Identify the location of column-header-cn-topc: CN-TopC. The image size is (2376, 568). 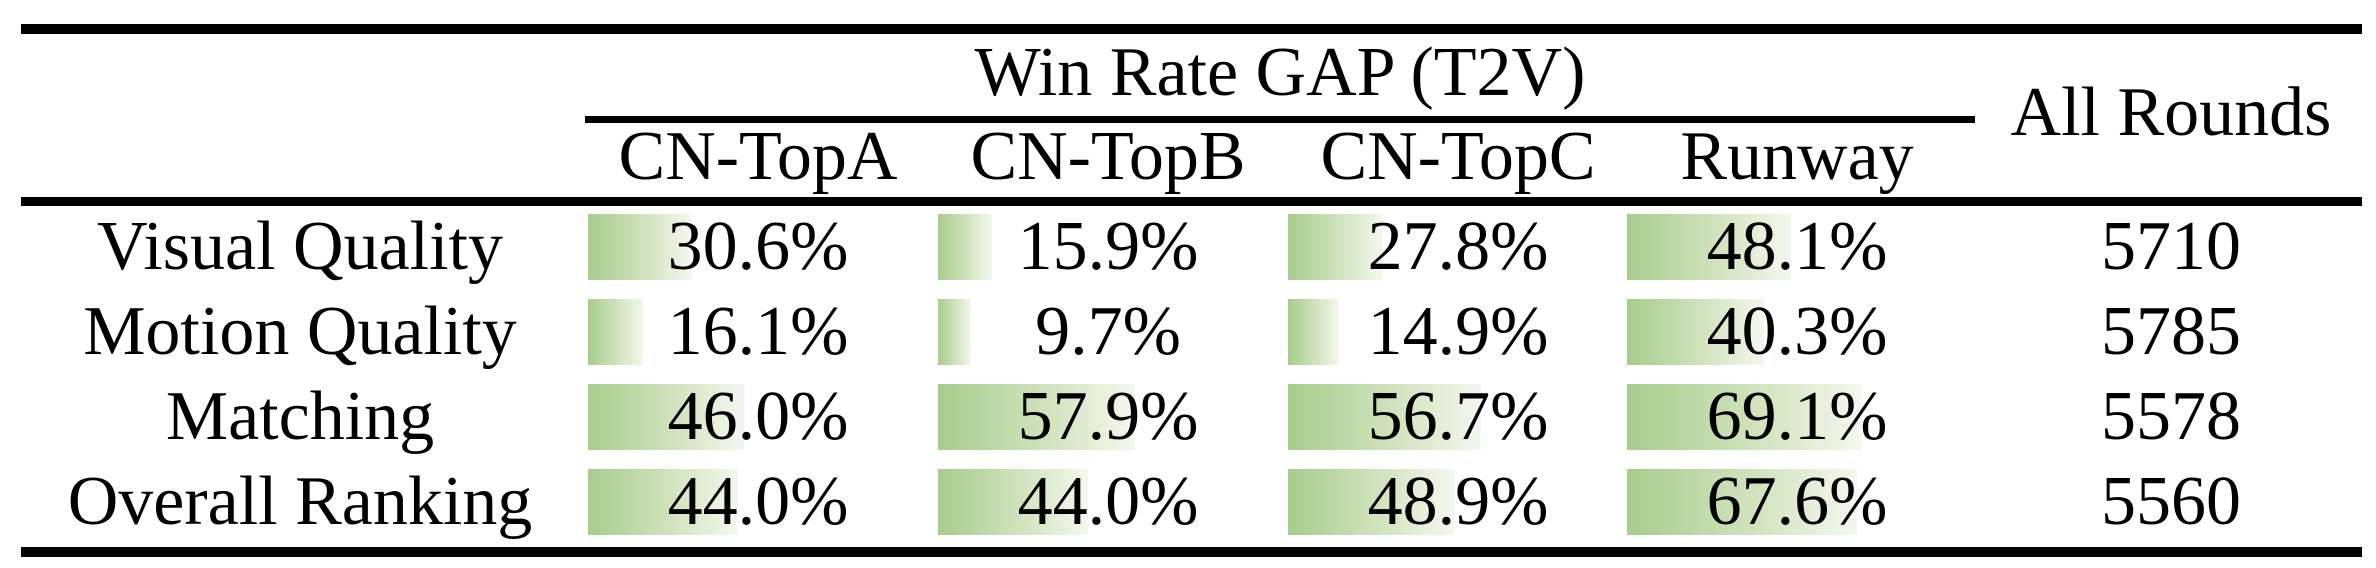
(1458, 156).